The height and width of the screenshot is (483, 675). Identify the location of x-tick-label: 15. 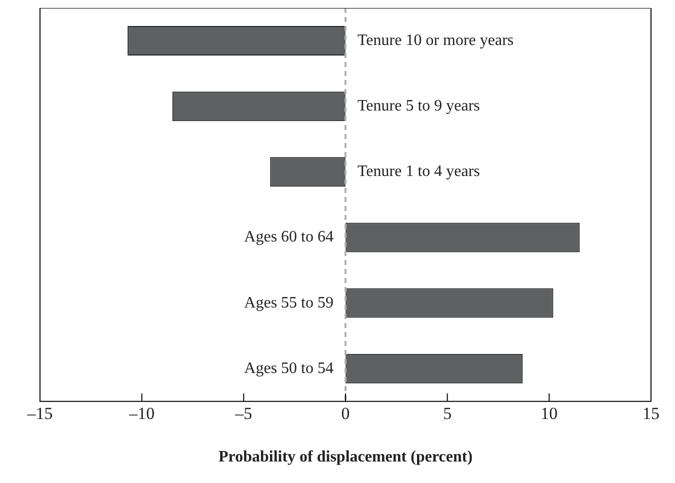
(651, 414).